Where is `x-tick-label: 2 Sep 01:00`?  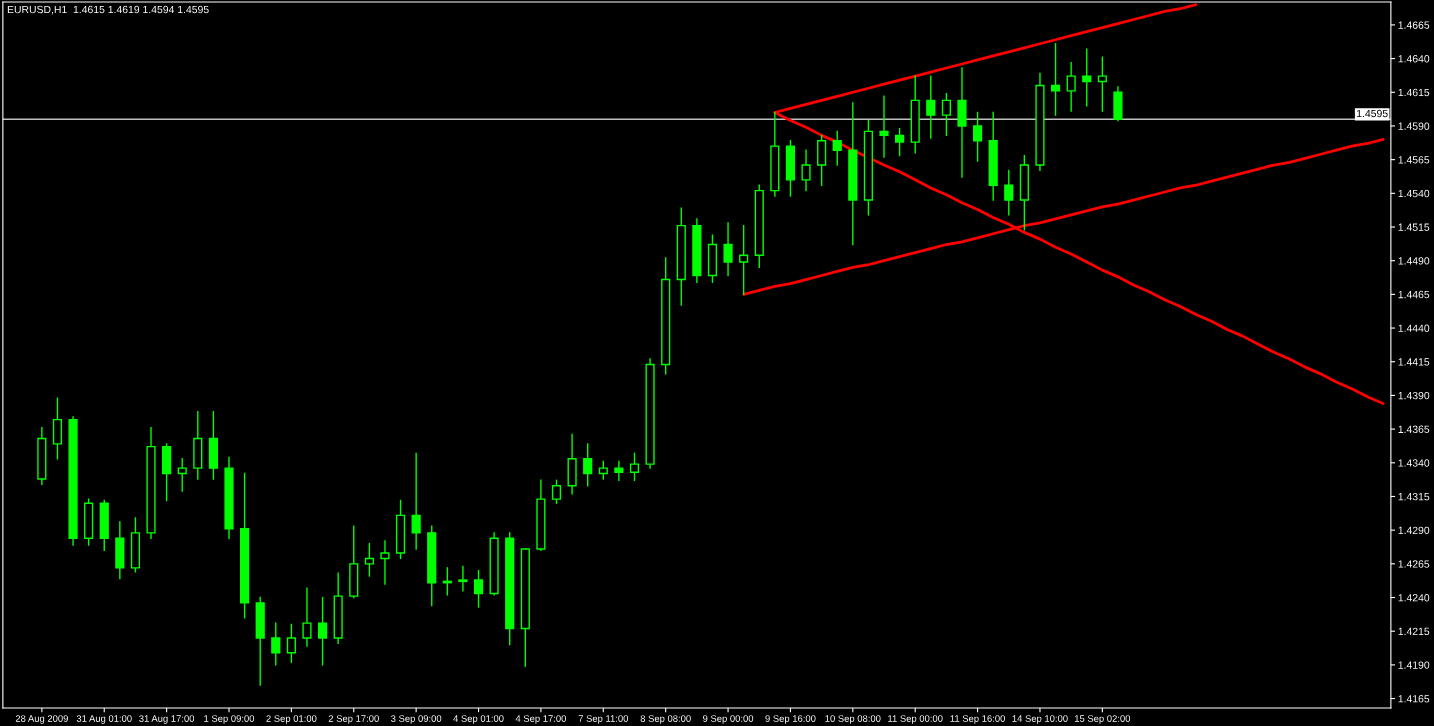
x-tick-label: 2 Sep 01:00 is located at coordinates (291, 719).